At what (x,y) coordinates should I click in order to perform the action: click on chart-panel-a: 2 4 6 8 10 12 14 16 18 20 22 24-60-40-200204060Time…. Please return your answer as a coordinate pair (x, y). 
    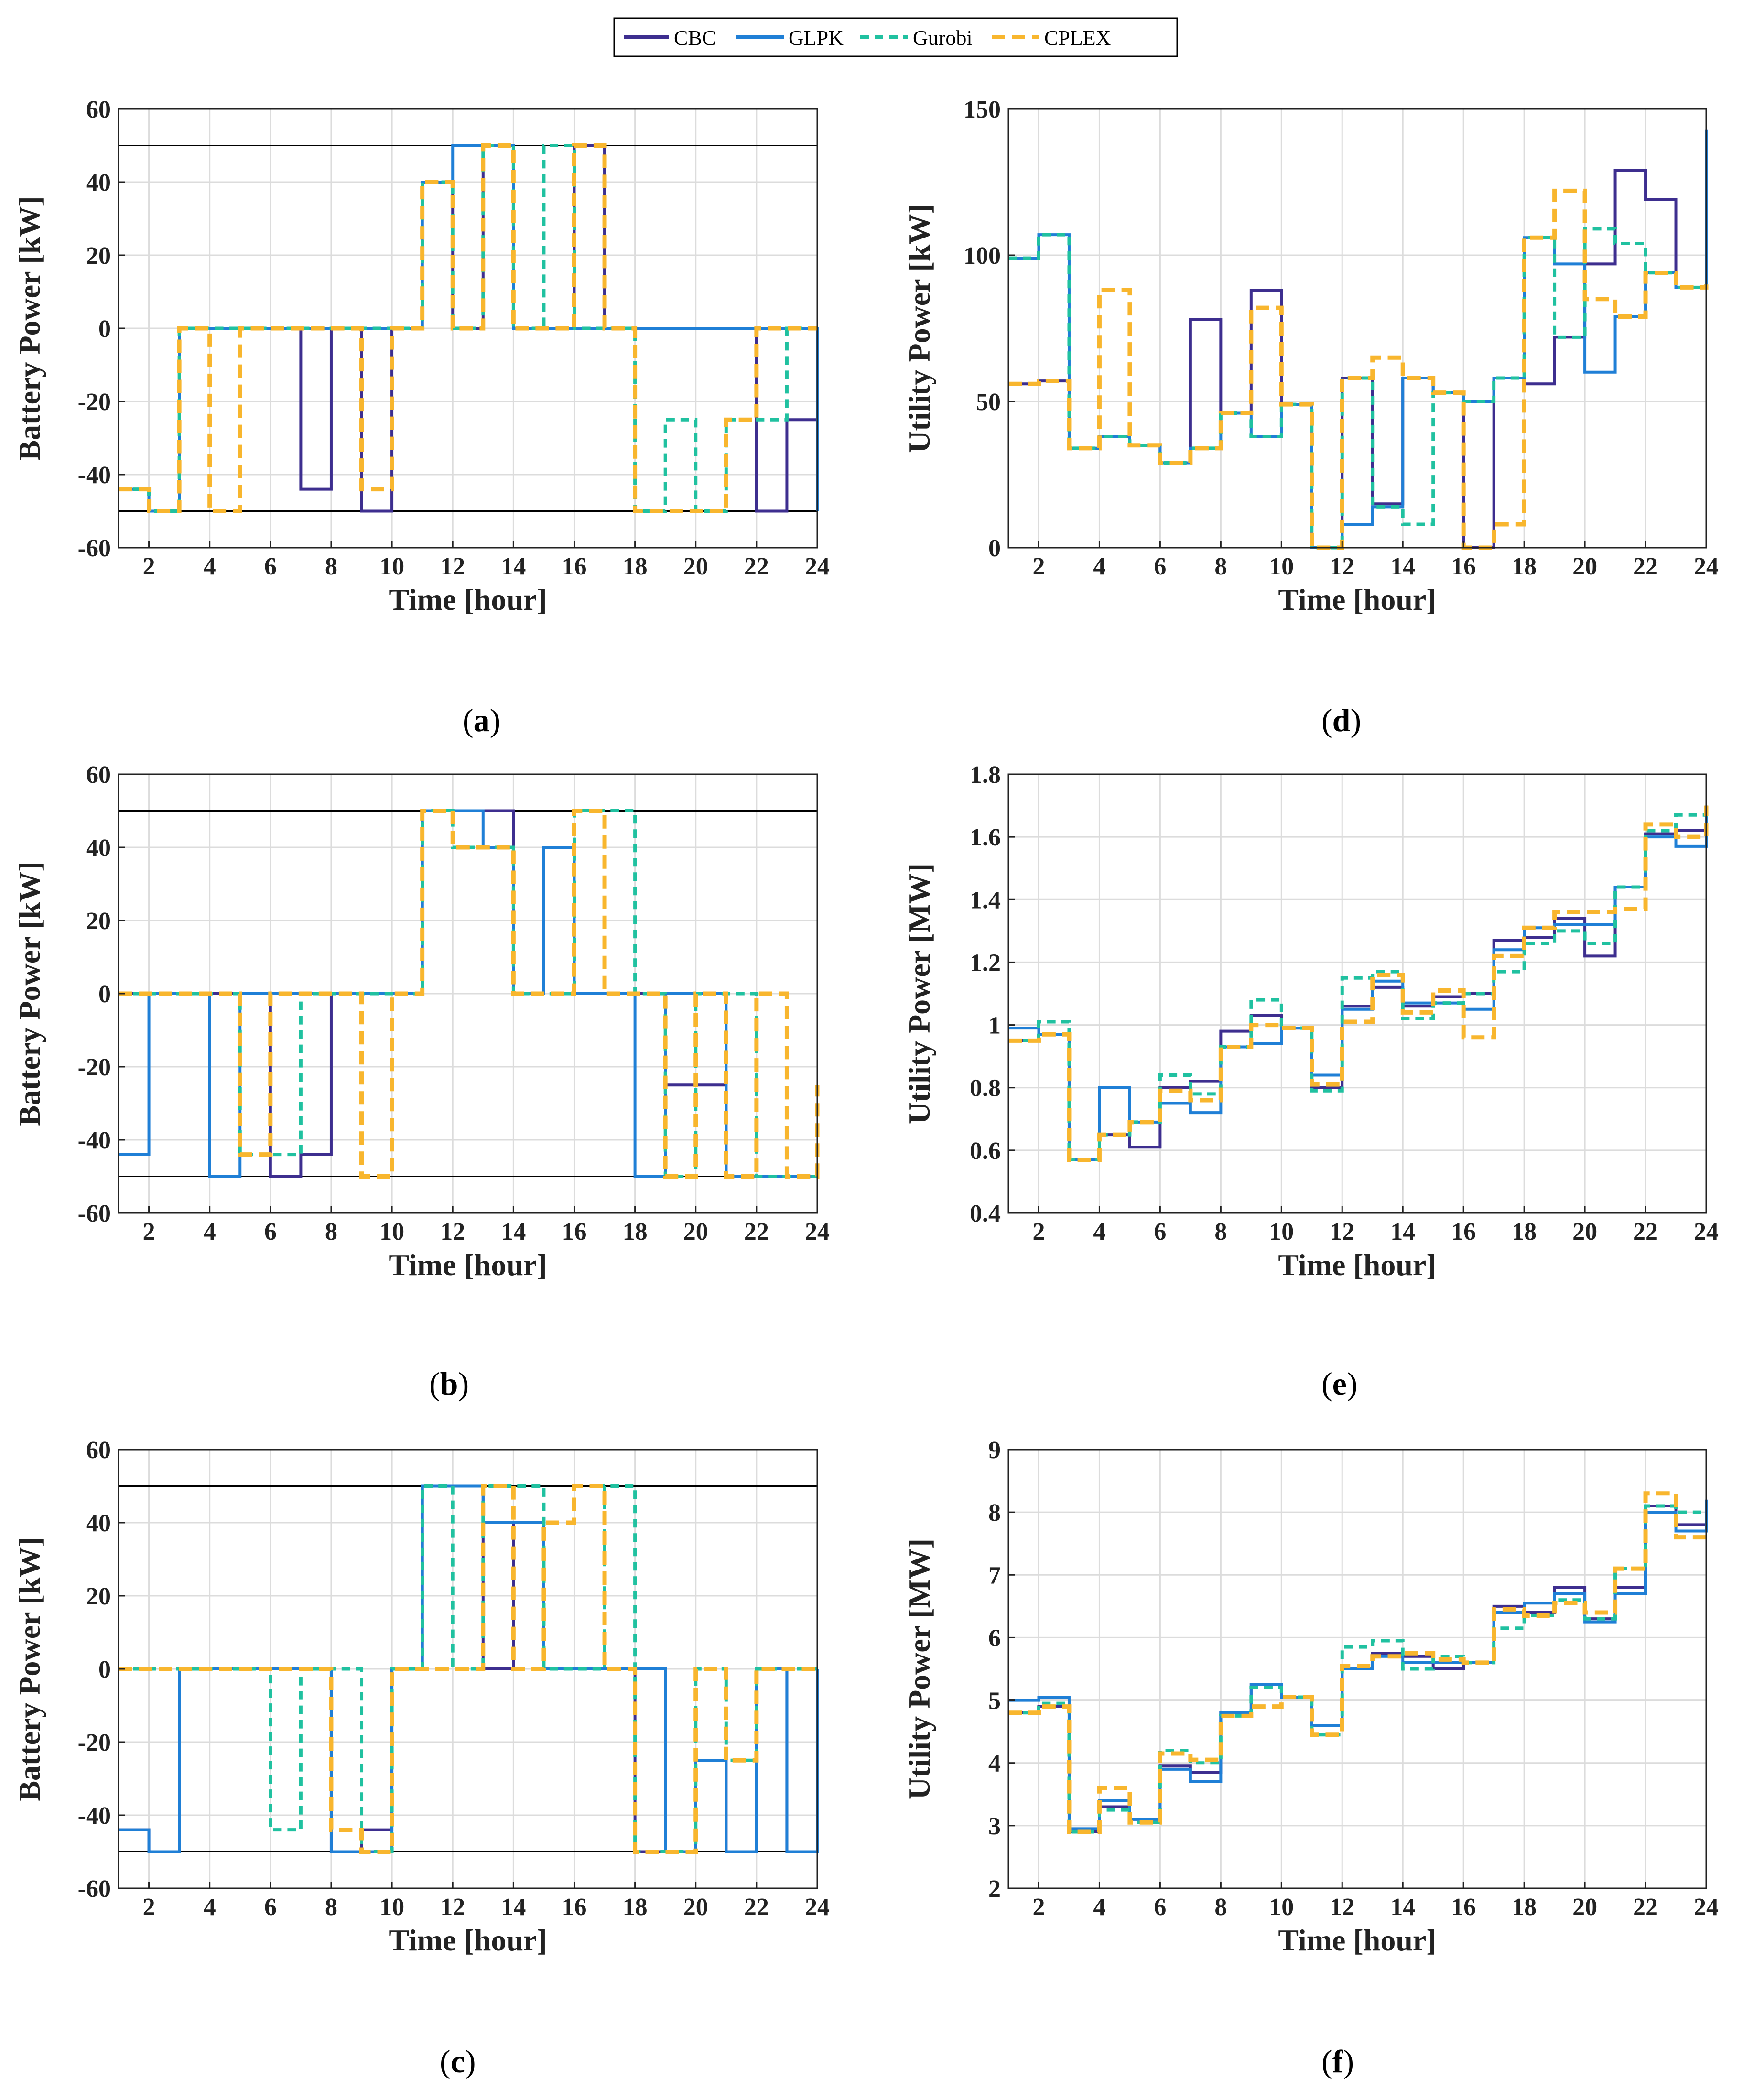
    Looking at the image, I should click on (421, 417).